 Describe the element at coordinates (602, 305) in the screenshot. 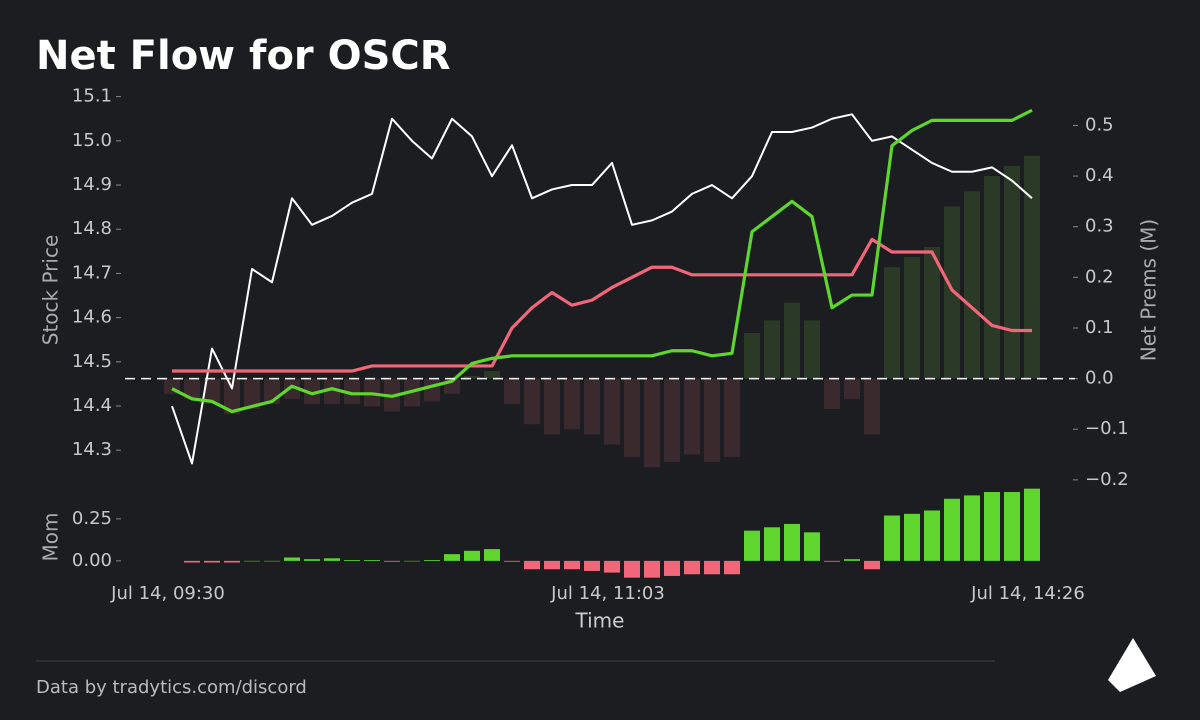

I see `line` at that location.